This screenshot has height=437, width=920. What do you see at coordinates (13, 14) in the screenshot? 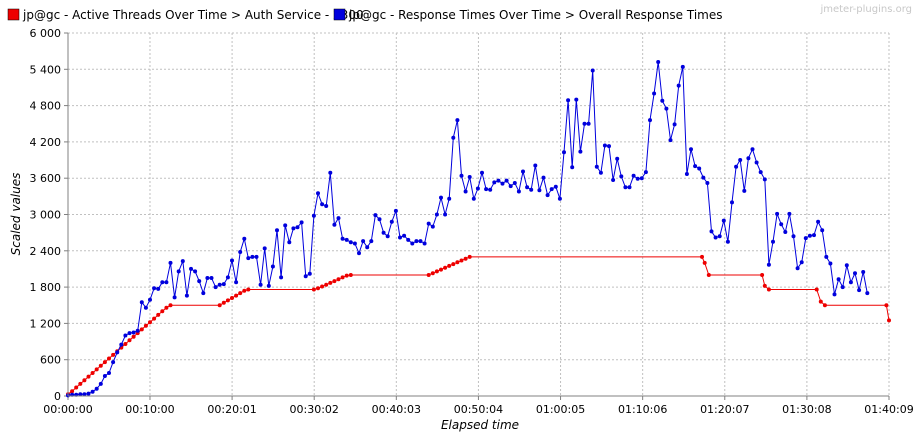
I see `legend-swatch-threads` at bounding box center [13, 14].